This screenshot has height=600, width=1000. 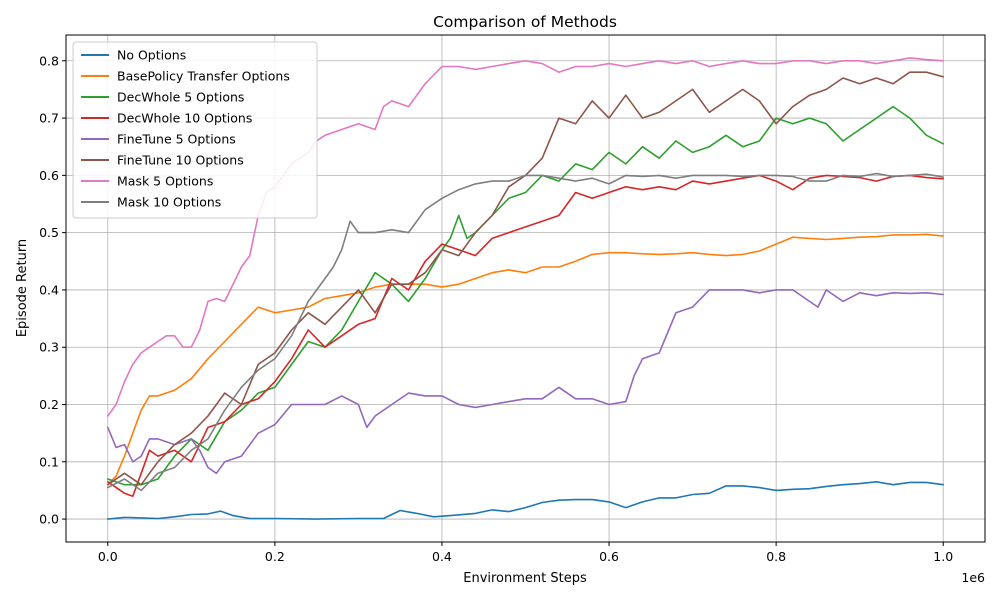 I want to click on x-axis-ticks: 0.0 0.2 0.4 0.6 0.8 1.0, so click(x=525, y=553).